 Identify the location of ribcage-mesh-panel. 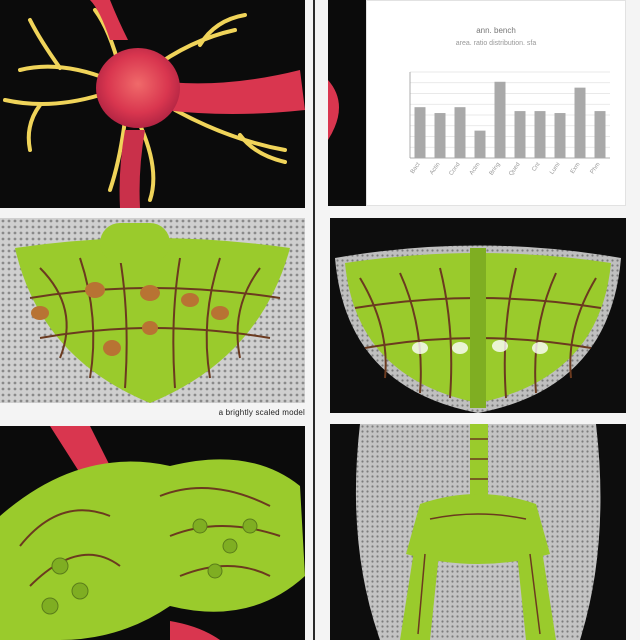
(478, 315).